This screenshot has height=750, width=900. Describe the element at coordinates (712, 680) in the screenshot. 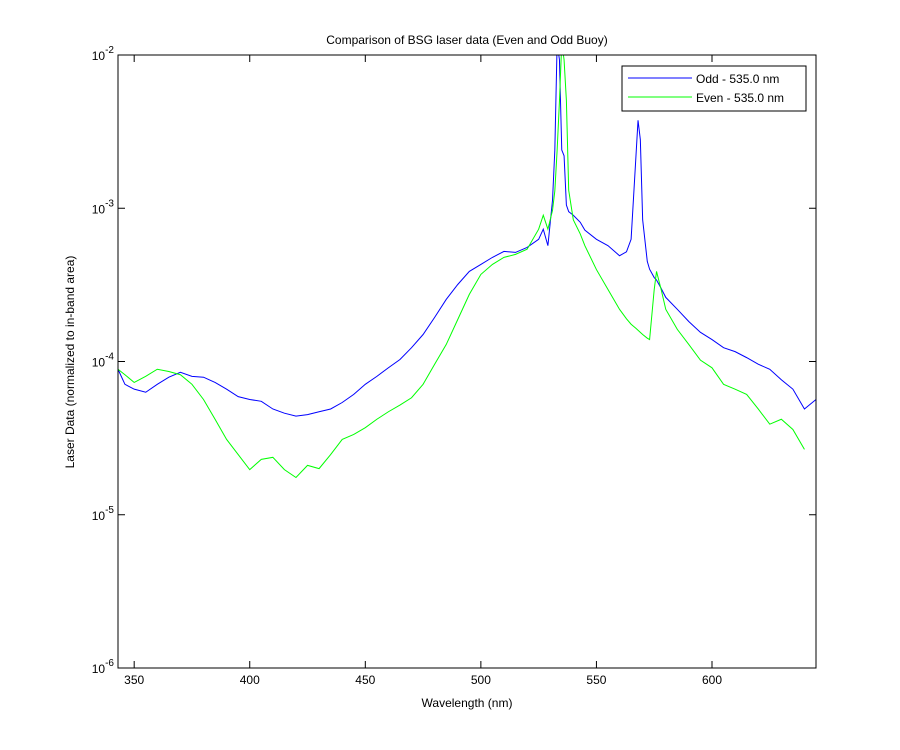

I see `x-tick-label: 600` at that location.